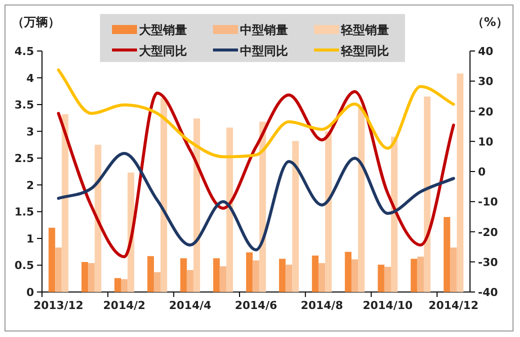  I want to click on y2-tick-label: 40, so click(486, 51).